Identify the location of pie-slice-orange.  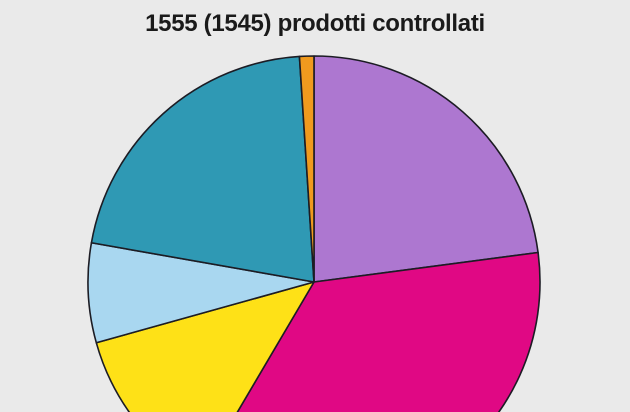
(306, 169).